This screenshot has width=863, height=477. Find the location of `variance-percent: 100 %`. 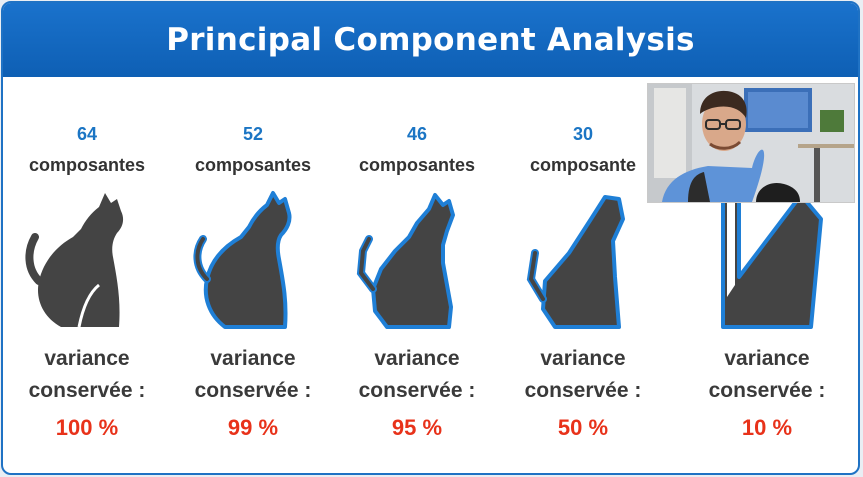

variance-percent: 100 % is located at coordinates (87, 427).